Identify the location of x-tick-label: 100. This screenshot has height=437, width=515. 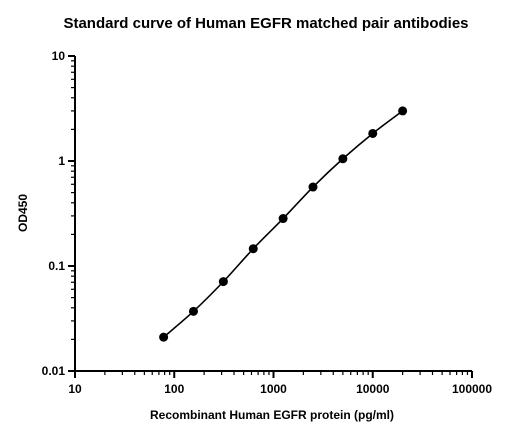
(174, 389).